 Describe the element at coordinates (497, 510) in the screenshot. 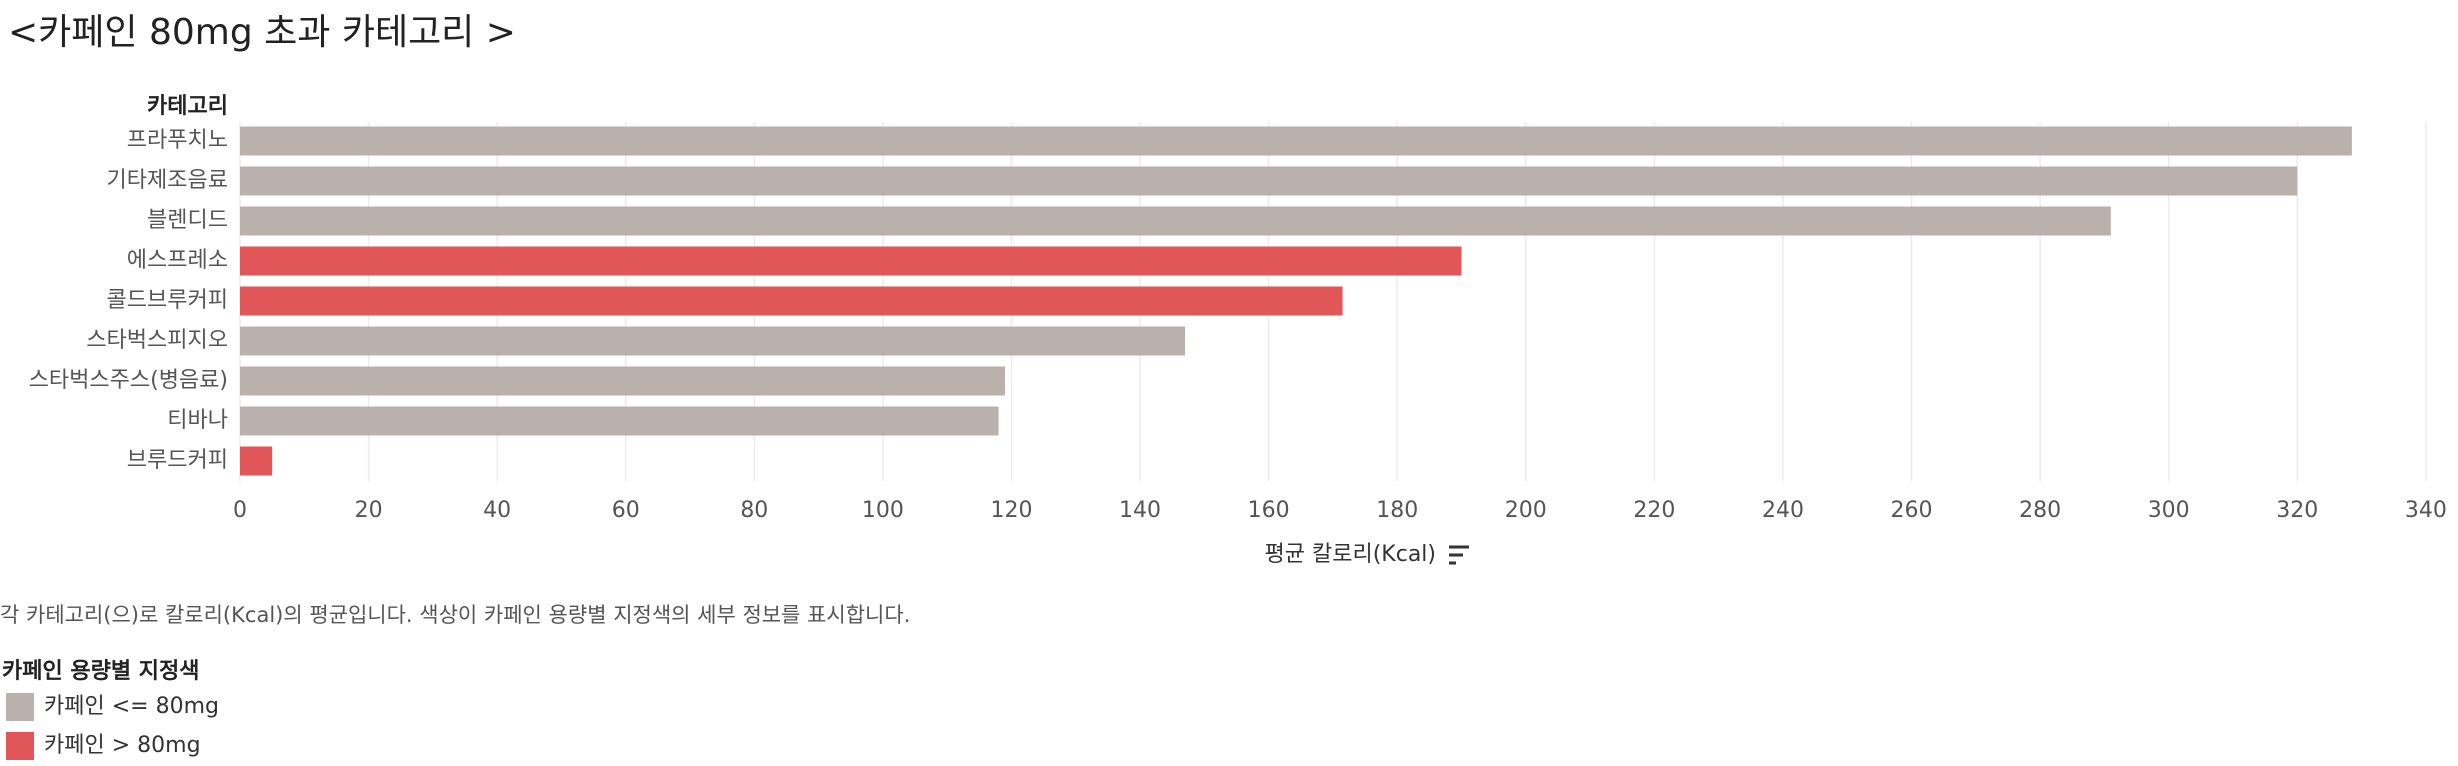

I see `x-tick-label: 40` at that location.